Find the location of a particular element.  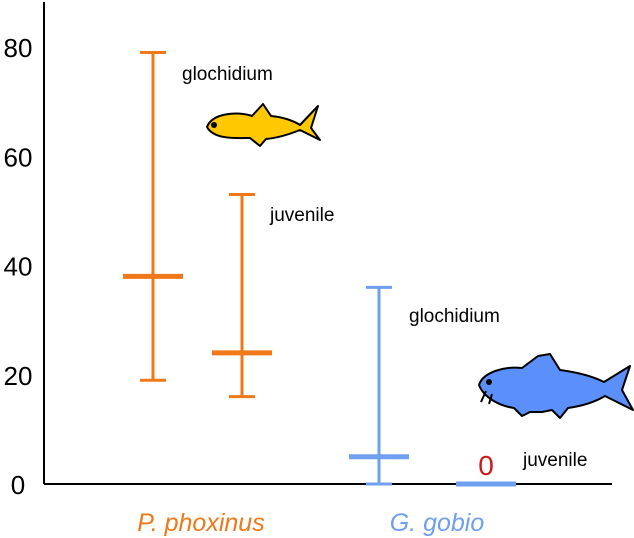

y-tick-label-40: 40 is located at coordinates (18, 267).